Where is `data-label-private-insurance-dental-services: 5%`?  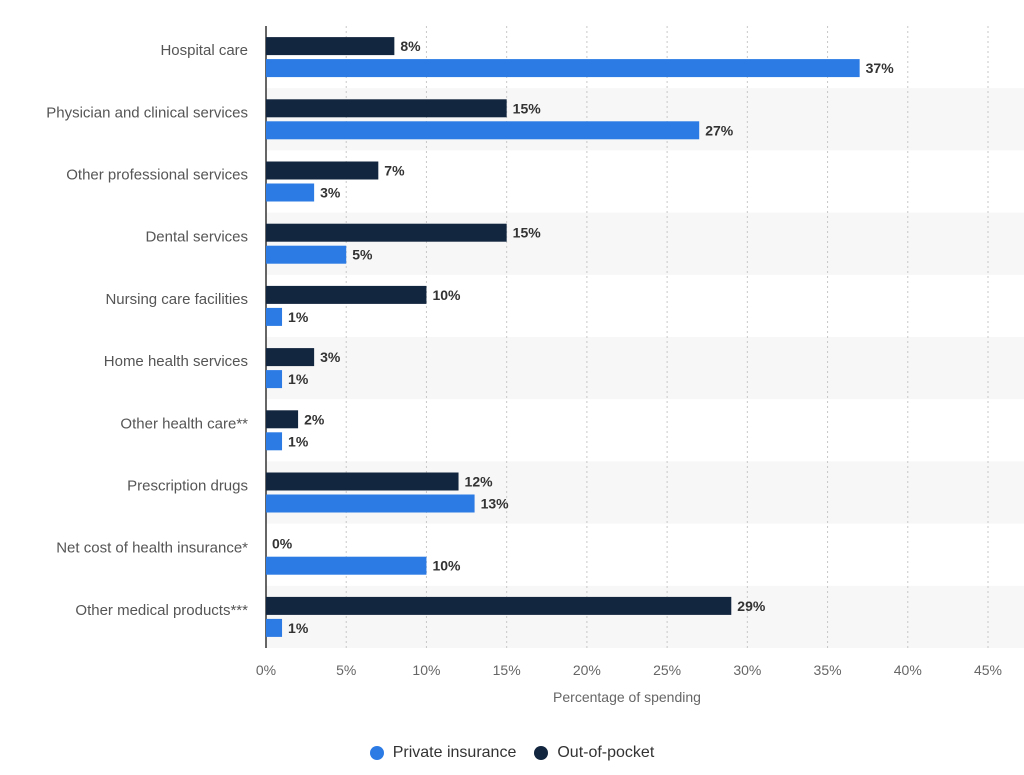
data-label-private-insurance-dental-services: 5% is located at coordinates (362, 255).